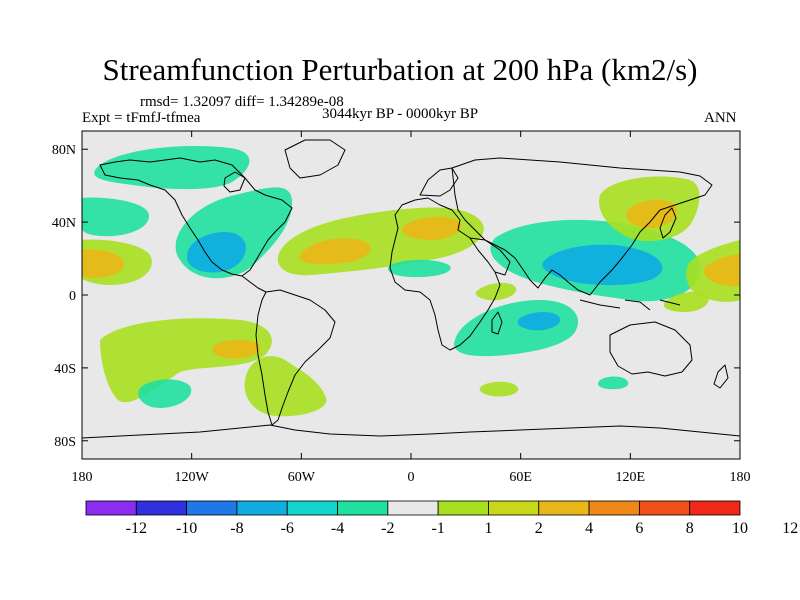  I want to click on x-tick-label: 60E, so click(520, 477).